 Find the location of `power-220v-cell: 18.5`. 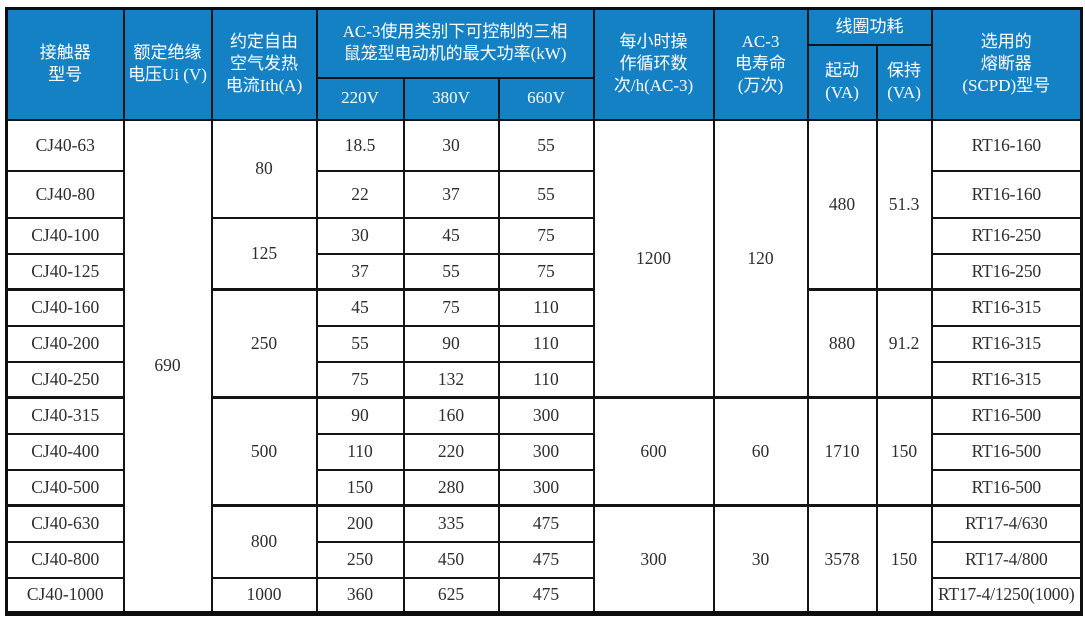

power-220v-cell: 18.5 is located at coordinates (360, 145).